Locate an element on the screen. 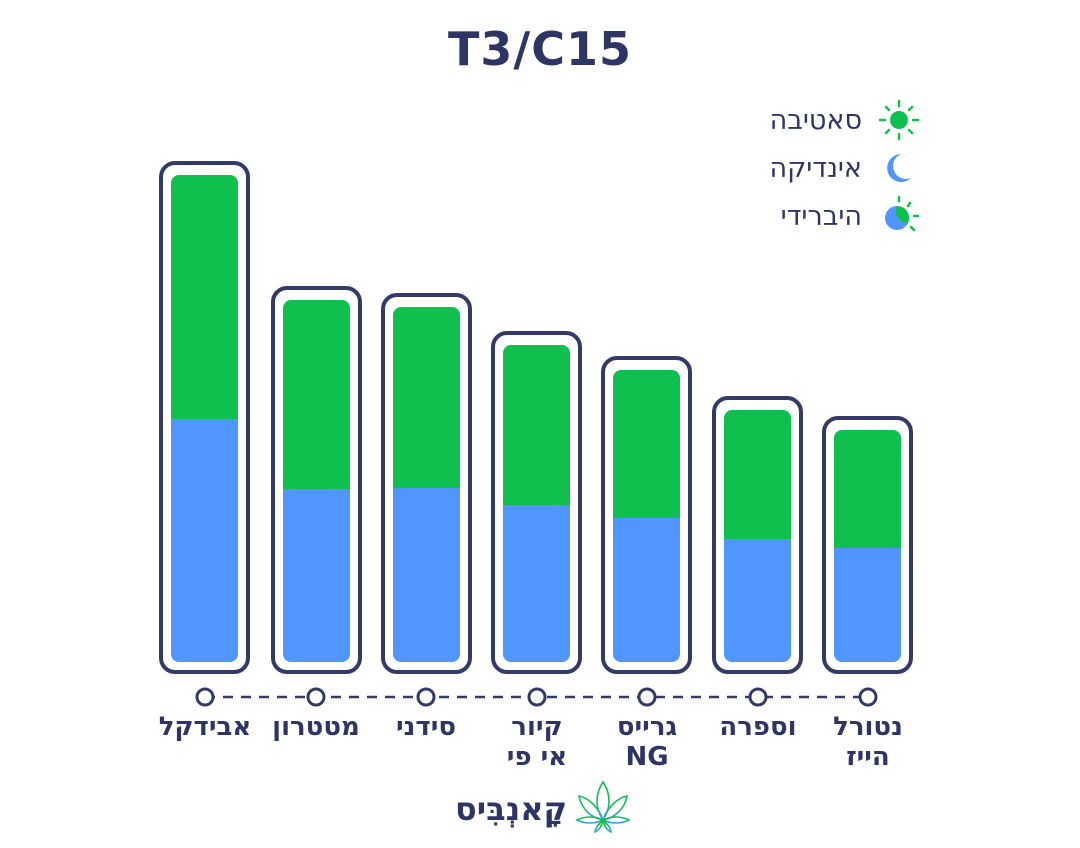 The height and width of the screenshot is (848, 1080). bar-grace-ng is located at coordinates (646, 515).